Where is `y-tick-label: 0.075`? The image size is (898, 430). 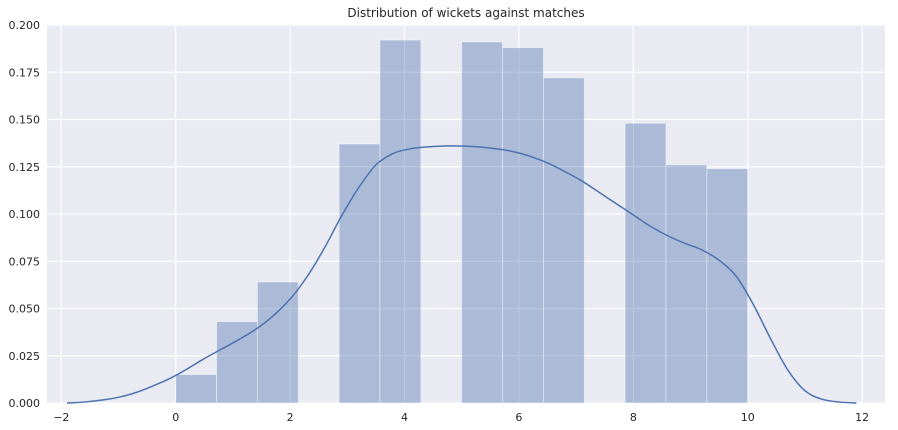
y-tick-label: 0.075 is located at coordinates (25, 261).